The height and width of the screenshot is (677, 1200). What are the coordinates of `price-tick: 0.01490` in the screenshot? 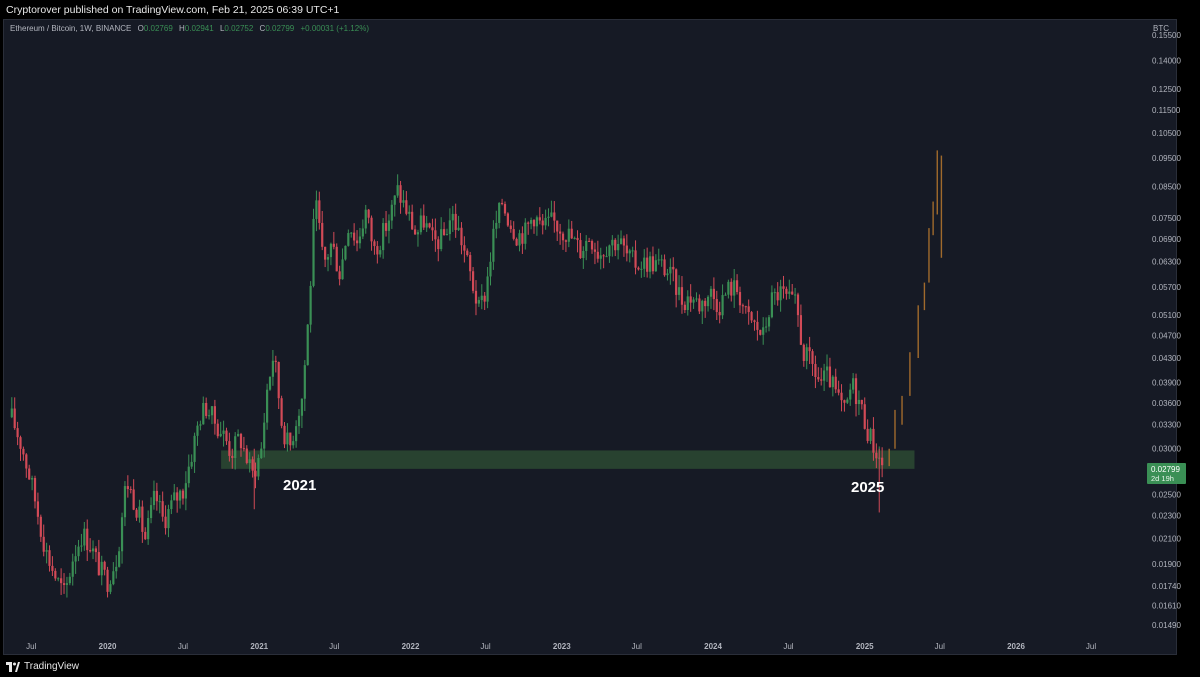 It's located at (1166, 625).